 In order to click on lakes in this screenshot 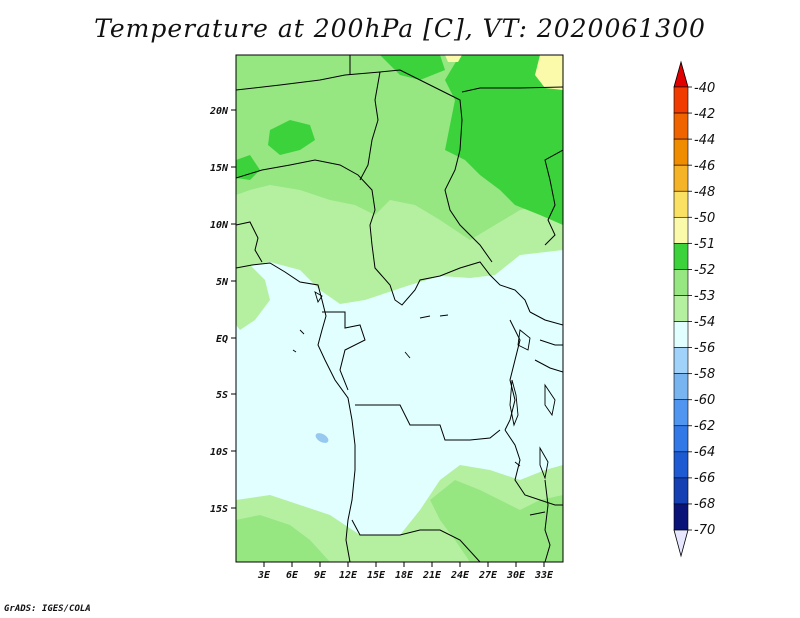, I will do `click(435, 403)`.